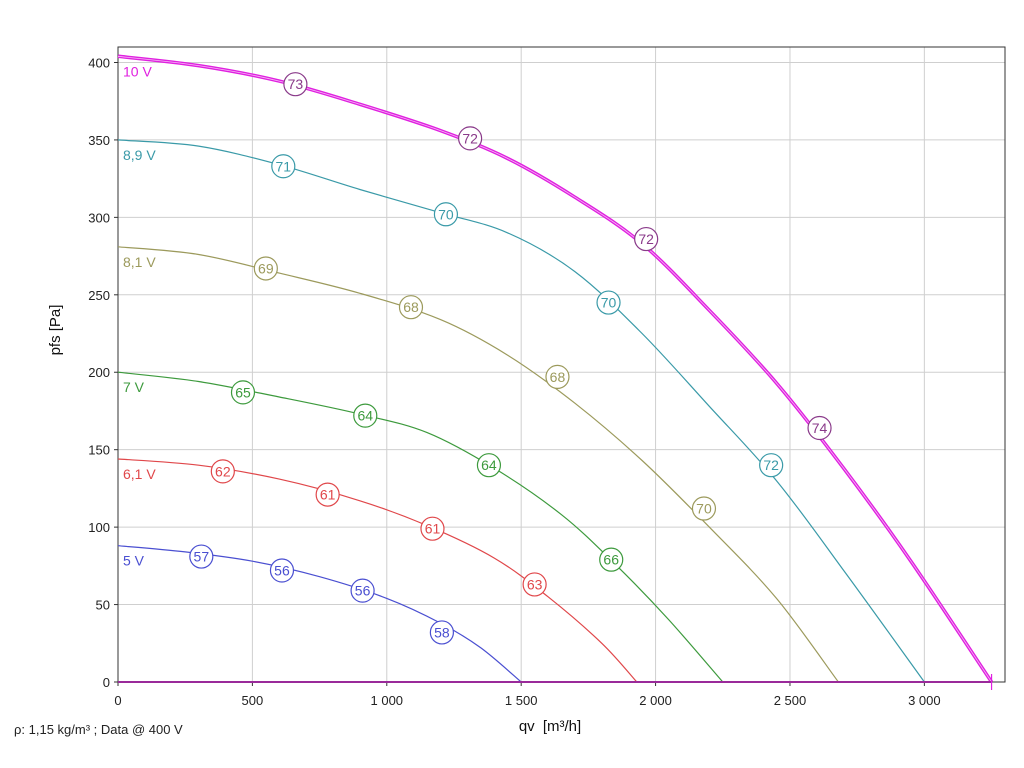 This screenshot has width=1024, height=768. I want to click on y-tick-label: 350, so click(99, 140).